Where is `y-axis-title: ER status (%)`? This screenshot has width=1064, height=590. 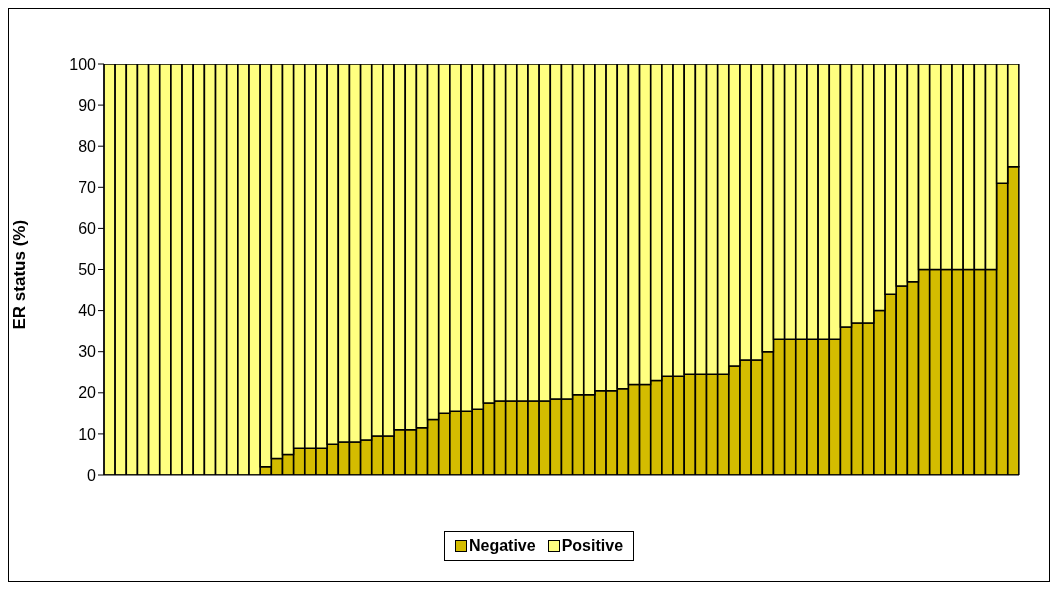
y-axis-title: ER status (%) is located at coordinates (20, 274).